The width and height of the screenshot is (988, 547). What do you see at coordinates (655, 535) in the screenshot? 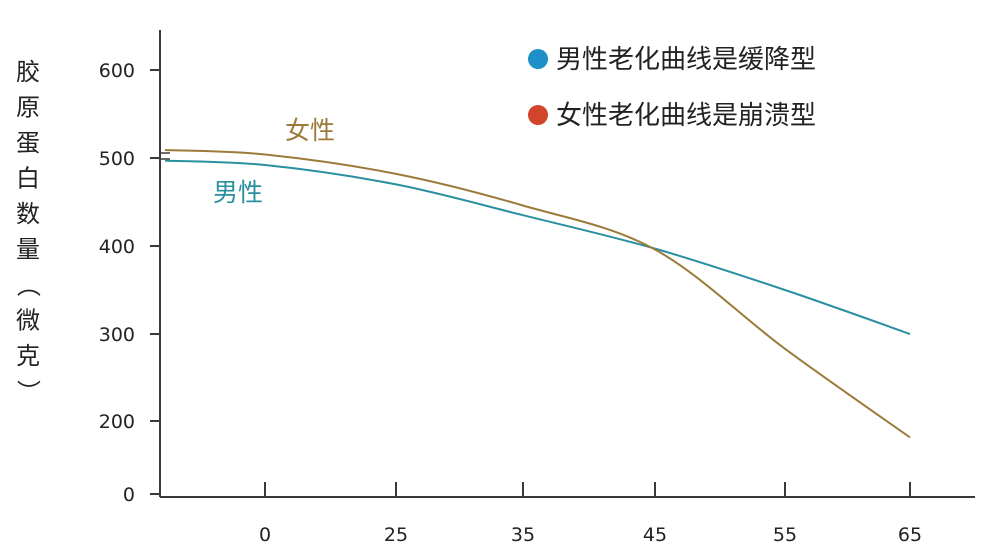
I see `x-tick-label: 45` at bounding box center [655, 535].